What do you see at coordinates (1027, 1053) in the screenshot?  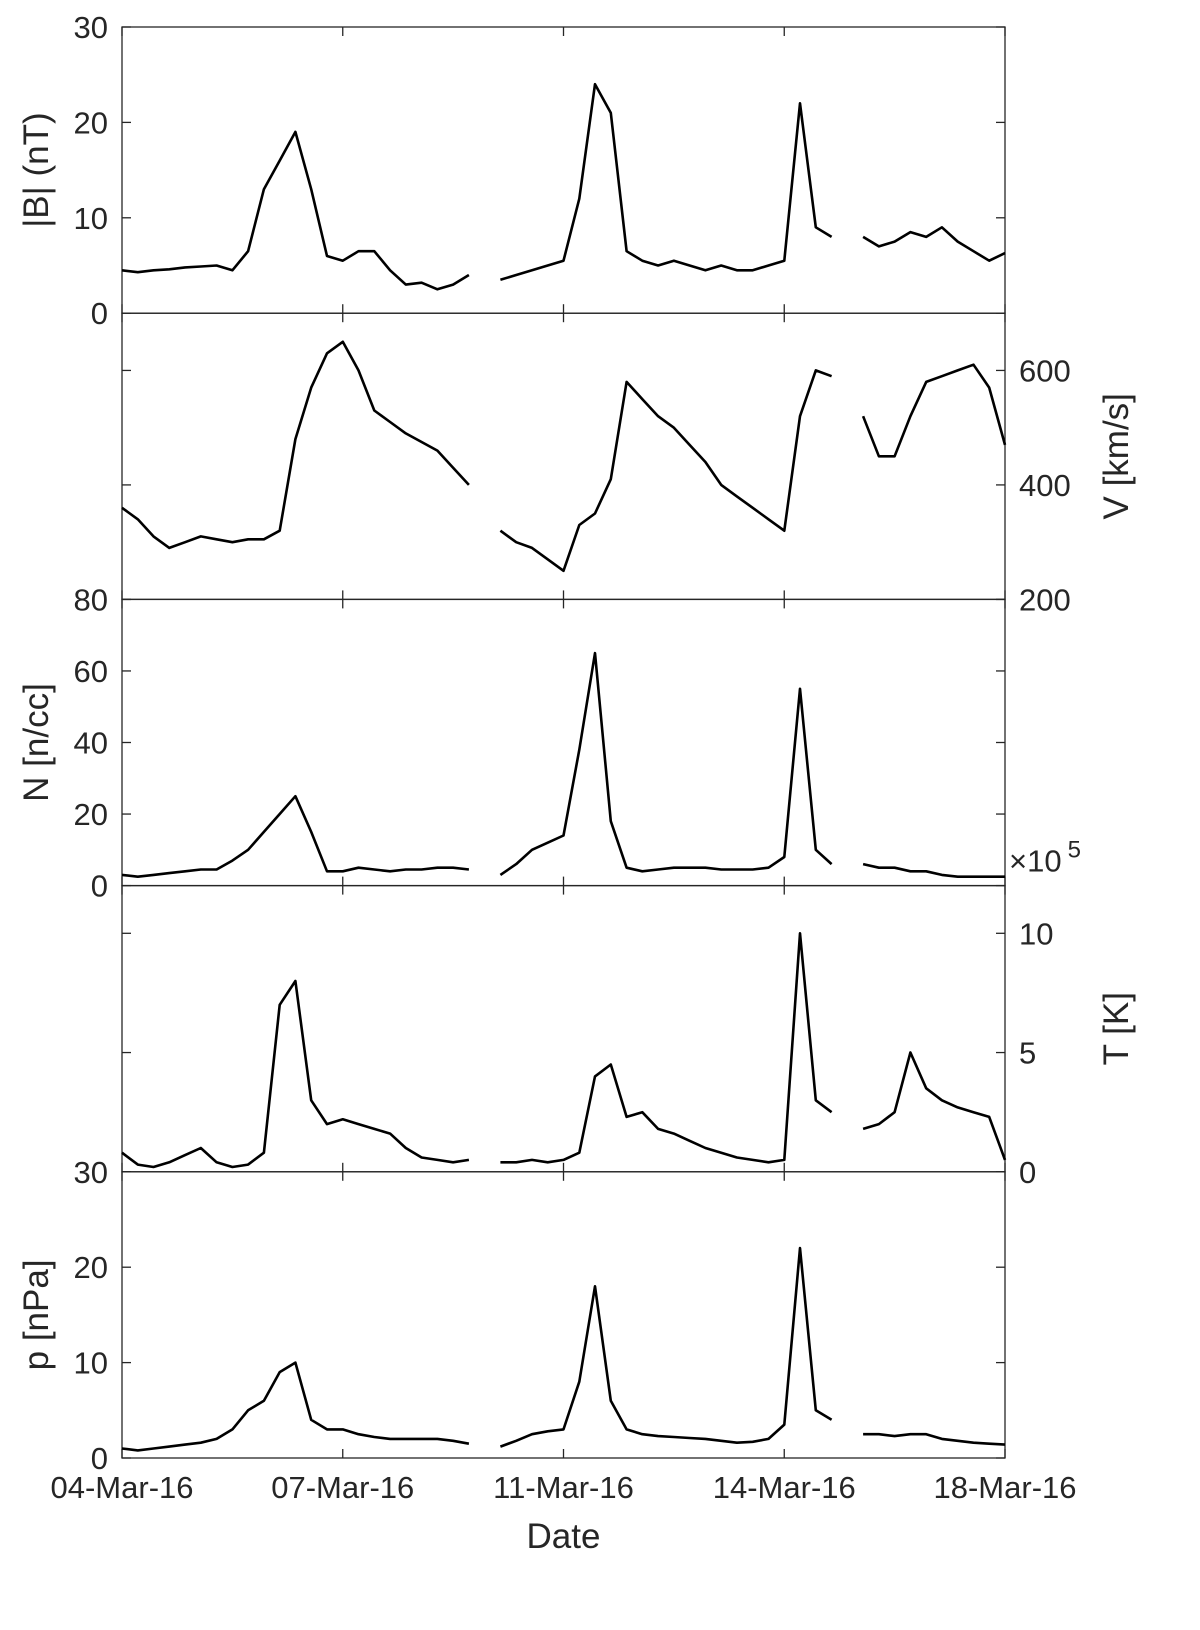 I see `y-tick-label: 5` at bounding box center [1027, 1053].